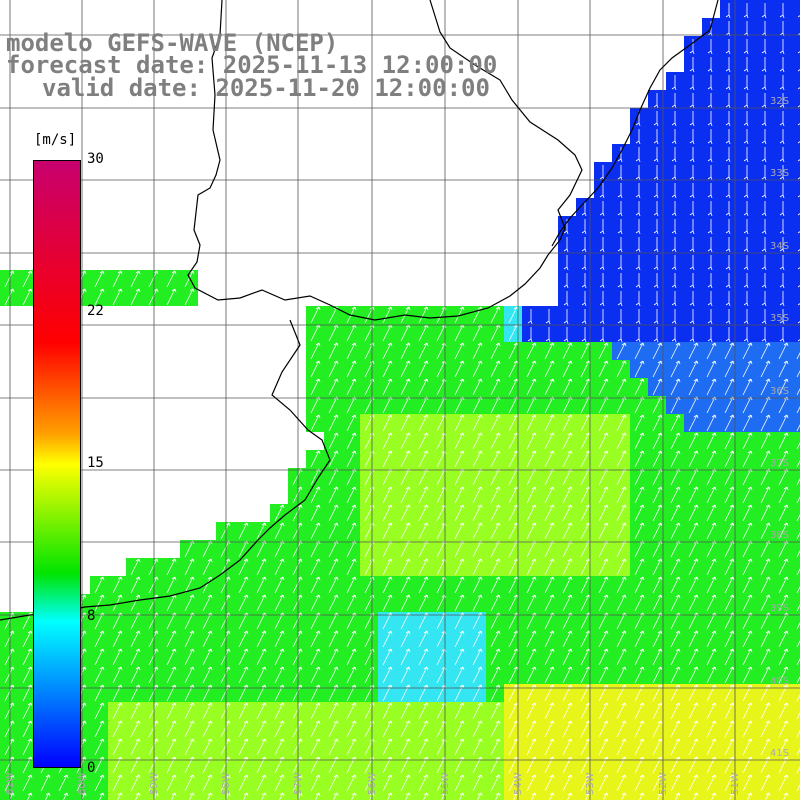  Describe the element at coordinates (252, 65) in the screenshot. I see `forecast-date: forecast date: 2025-11-13 12:00:00` at that location.